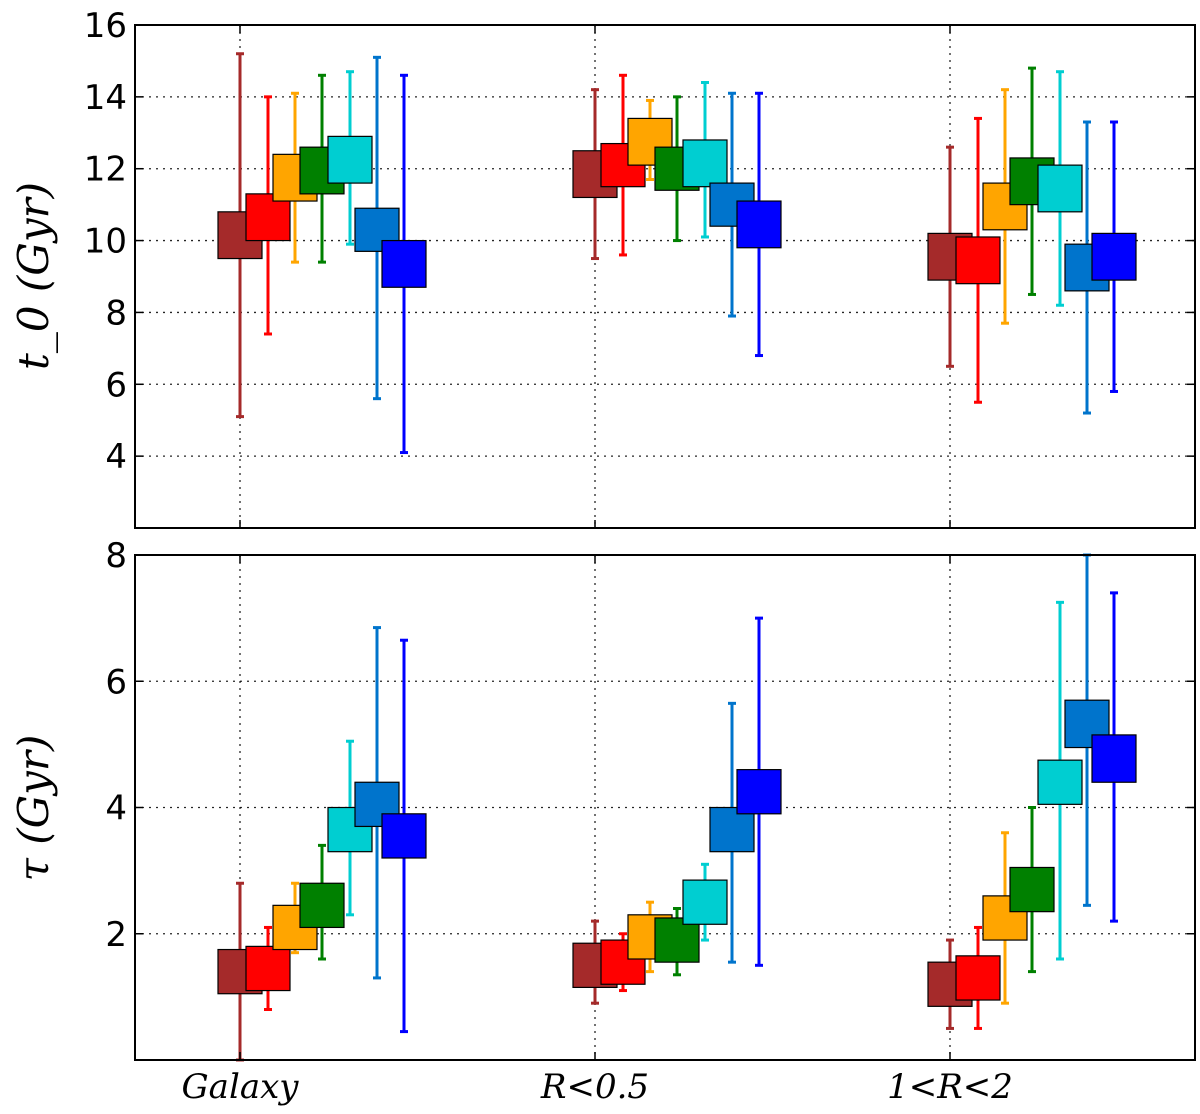  Describe the element at coordinates (105, 26) in the screenshot. I see `top-y-tick-label: 16` at that location.